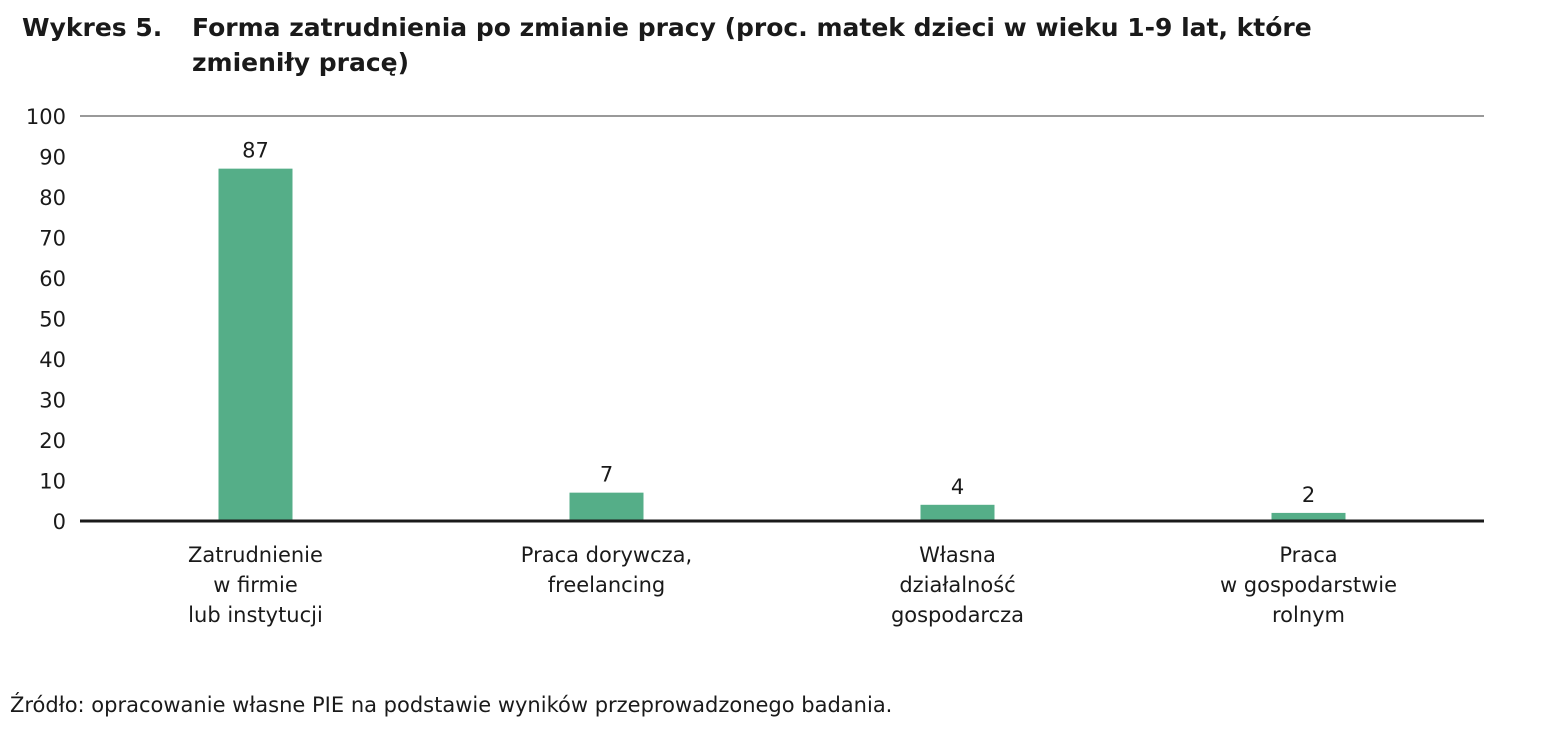 The height and width of the screenshot is (750, 1542). Describe the element at coordinates (957, 487) in the screenshot. I see `bar-value-label: 4` at that location.